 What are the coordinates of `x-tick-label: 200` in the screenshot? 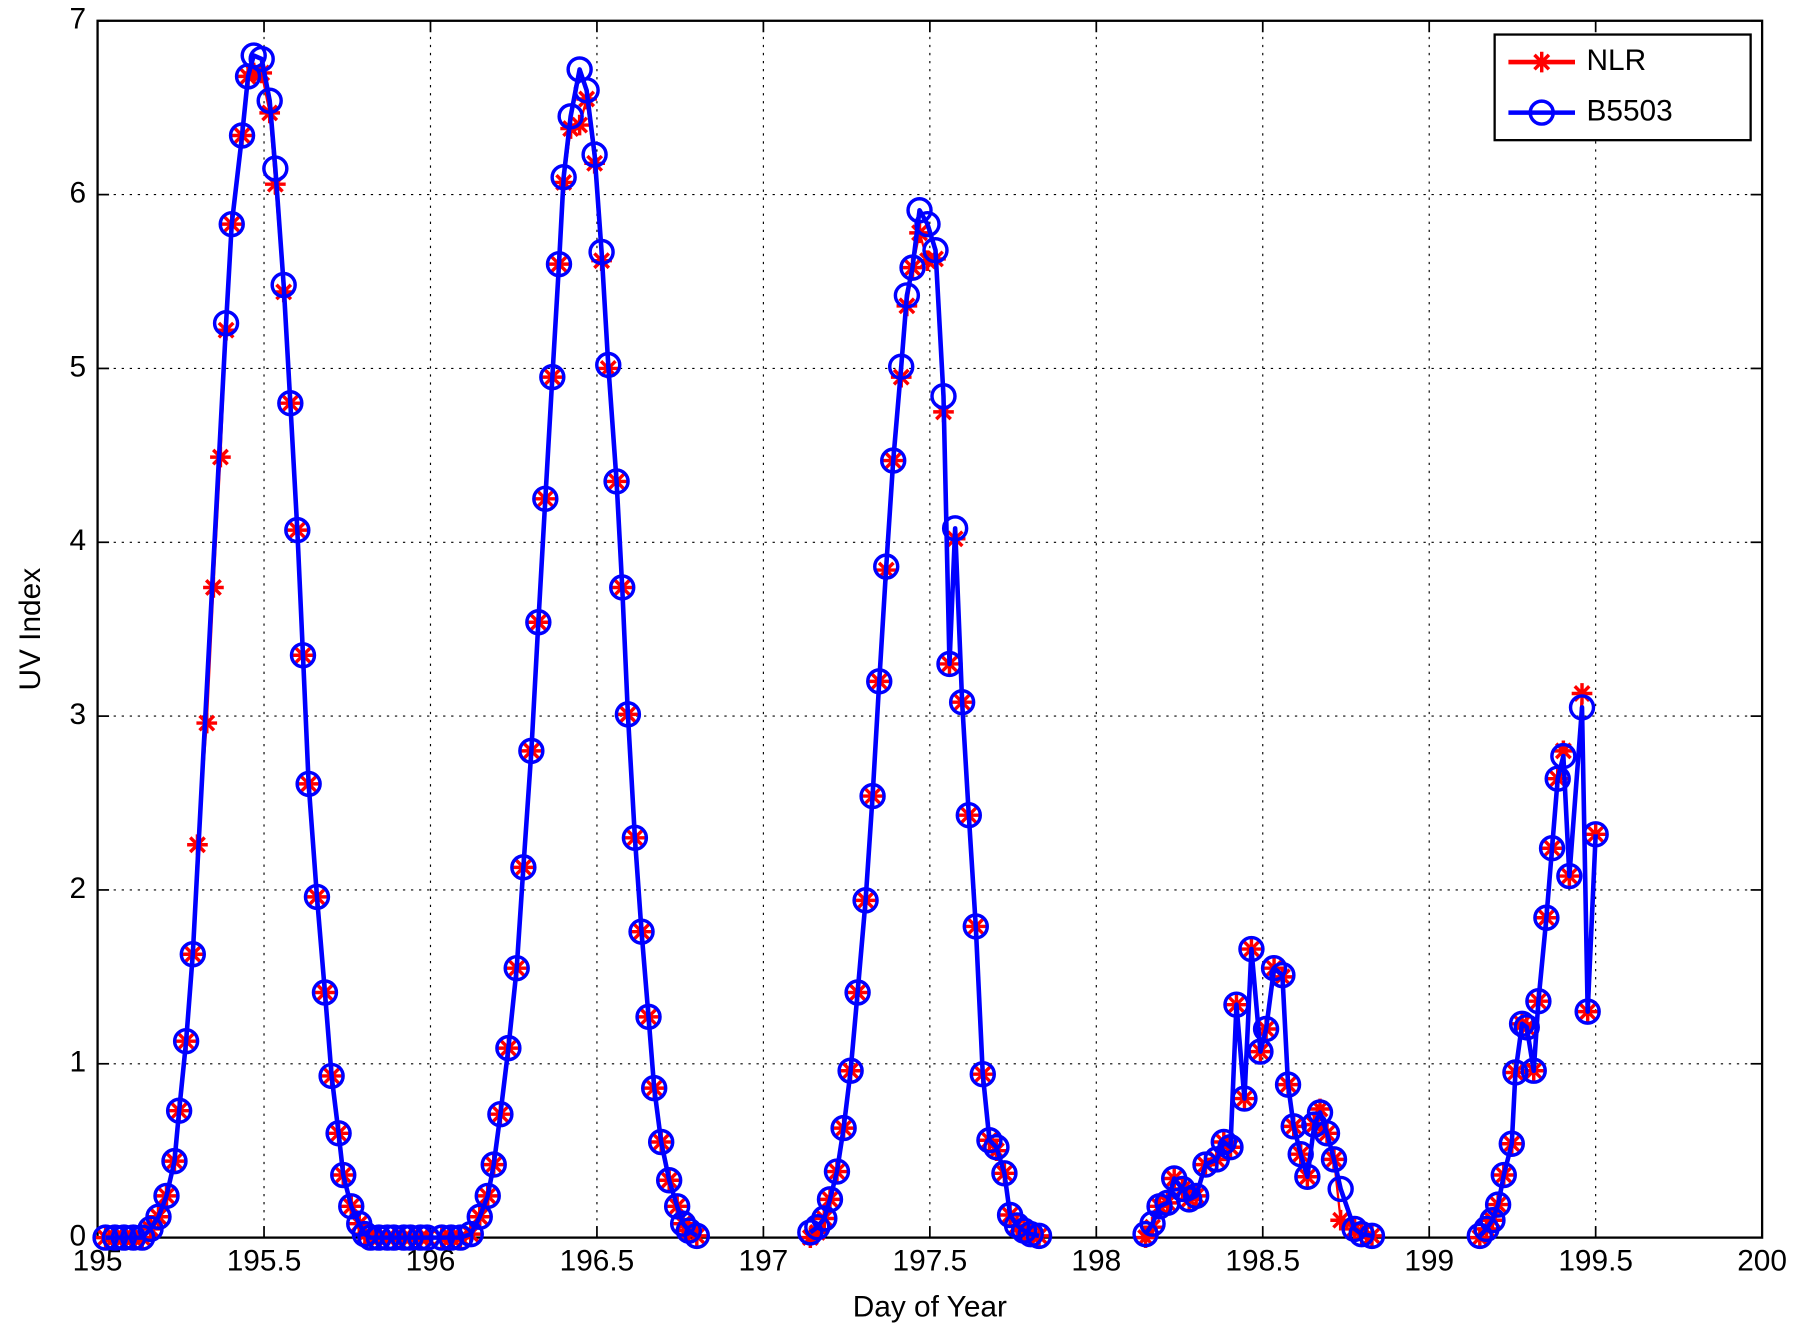 It's located at (1762, 1261).